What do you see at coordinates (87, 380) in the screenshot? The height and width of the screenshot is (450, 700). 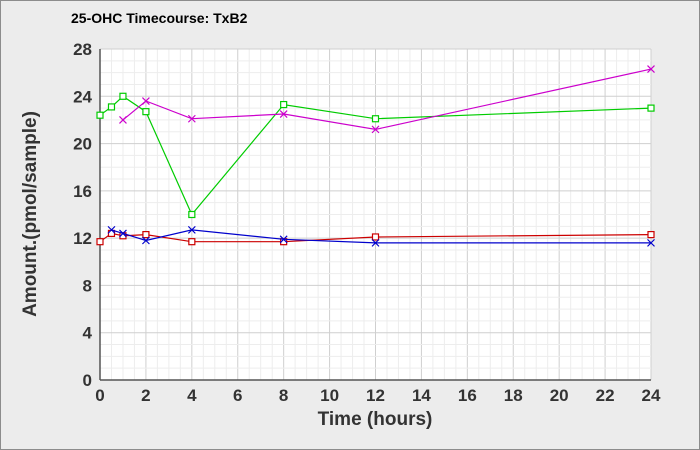 I see `y-tick-label: 0` at bounding box center [87, 380].